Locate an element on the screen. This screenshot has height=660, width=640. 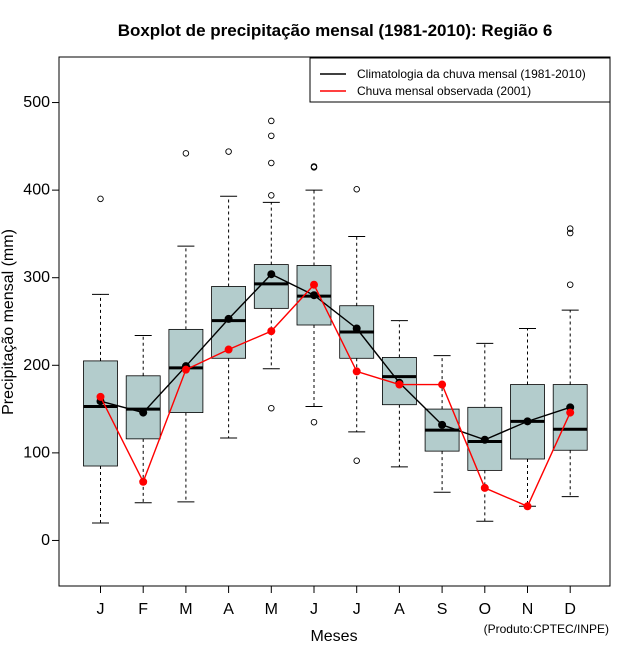
y-tick-label: 400 is located at coordinates (36, 190).